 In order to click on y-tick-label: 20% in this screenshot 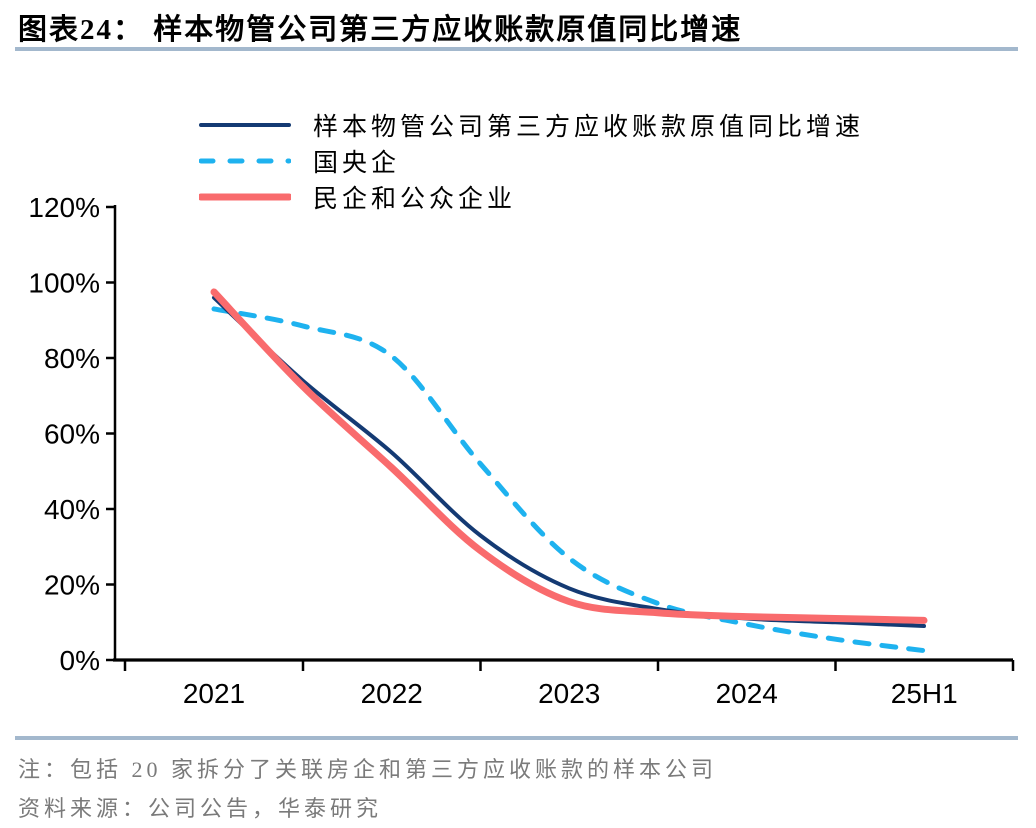, I will do `click(72, 585)`.